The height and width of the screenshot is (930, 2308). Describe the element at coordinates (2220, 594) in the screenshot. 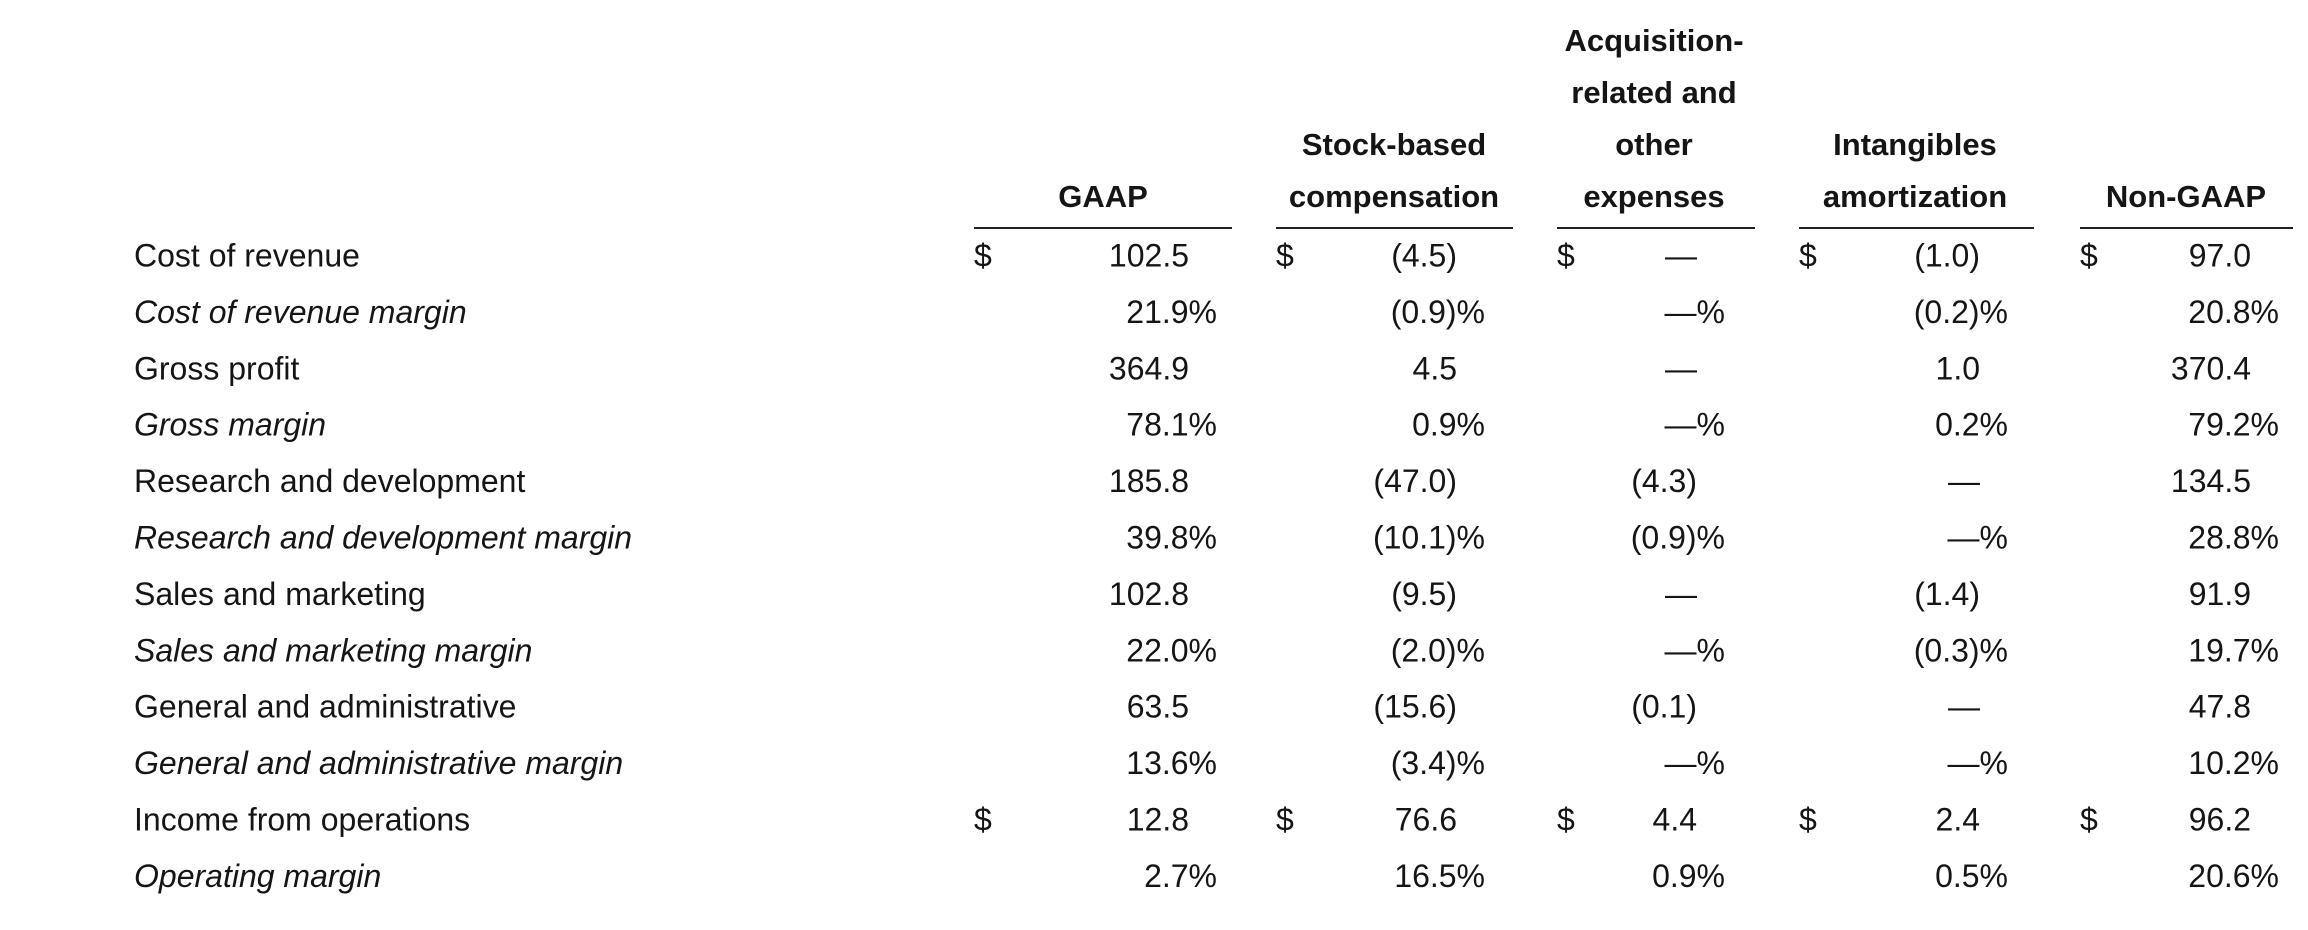

I see `cell-value: 91.9` at that location.